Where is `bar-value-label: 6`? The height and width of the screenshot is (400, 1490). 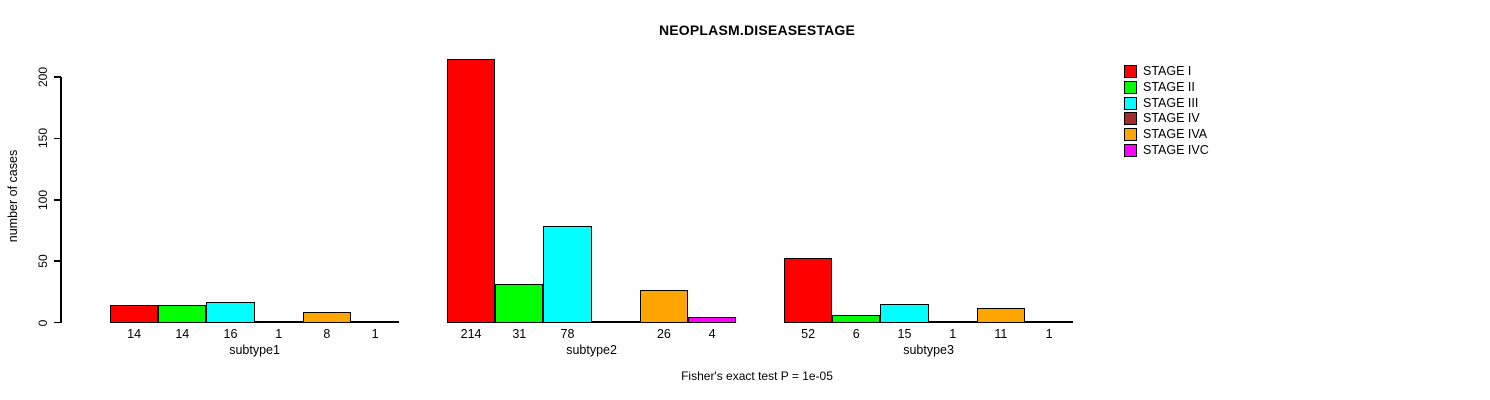 bar-value-label: 6 is located at coordinates (856, 333).